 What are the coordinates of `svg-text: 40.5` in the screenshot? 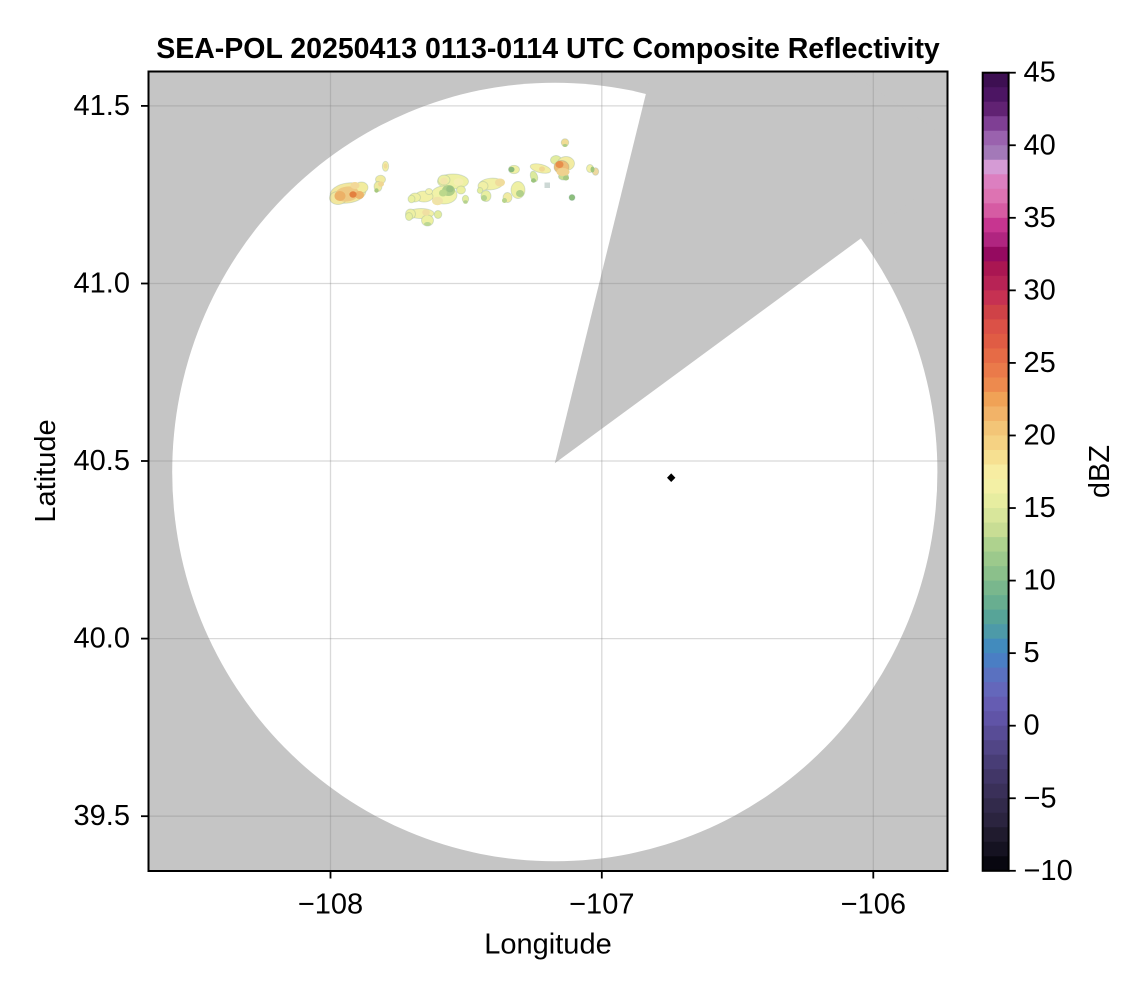 It's located at (102, 461).